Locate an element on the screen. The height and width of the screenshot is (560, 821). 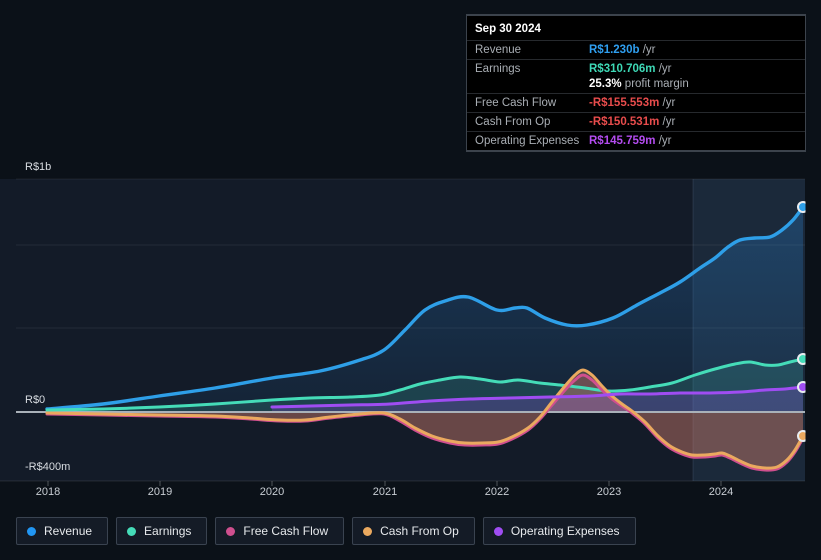
legend-item-operating-expenses: Operating Expenses is located at coordinates (559, 531).